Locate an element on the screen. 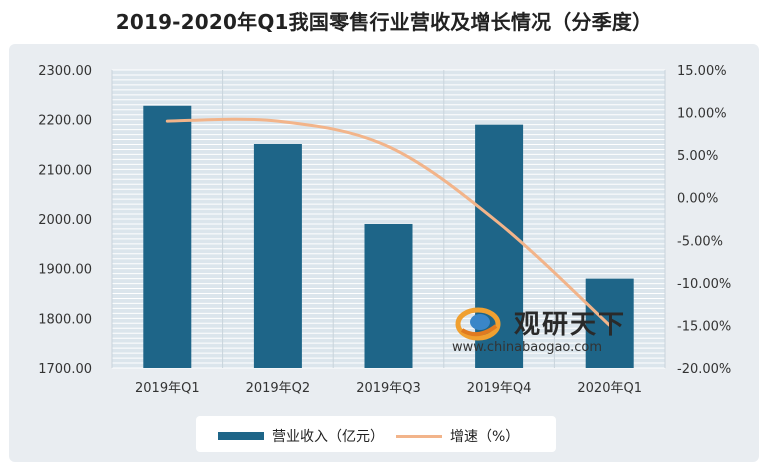  watermark: 观研天下 www.chinabaogao.com is located at coordinates (555, 330).